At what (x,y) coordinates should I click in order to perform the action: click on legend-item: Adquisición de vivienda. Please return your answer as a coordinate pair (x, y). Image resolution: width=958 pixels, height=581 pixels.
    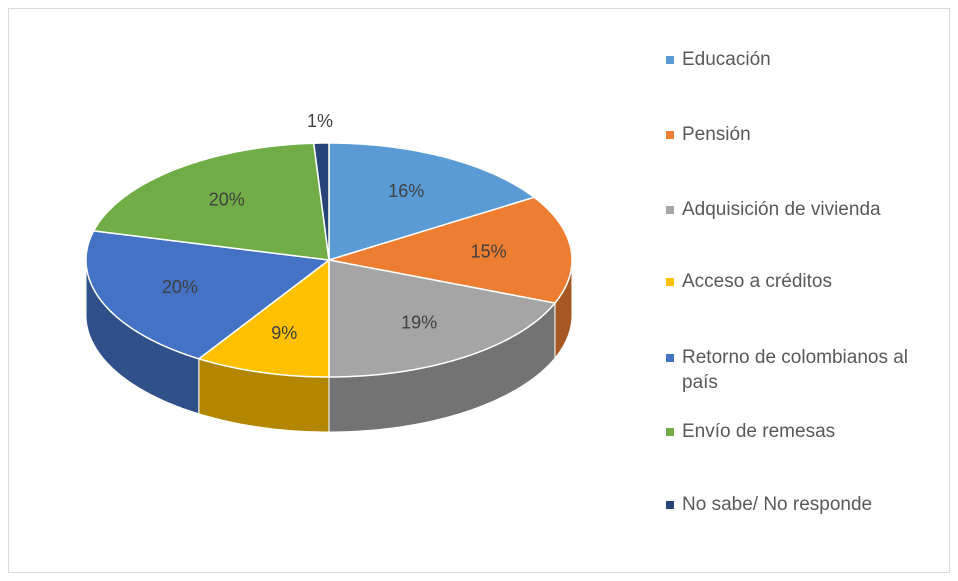
    Looking at the image, I should click on (806, 209).